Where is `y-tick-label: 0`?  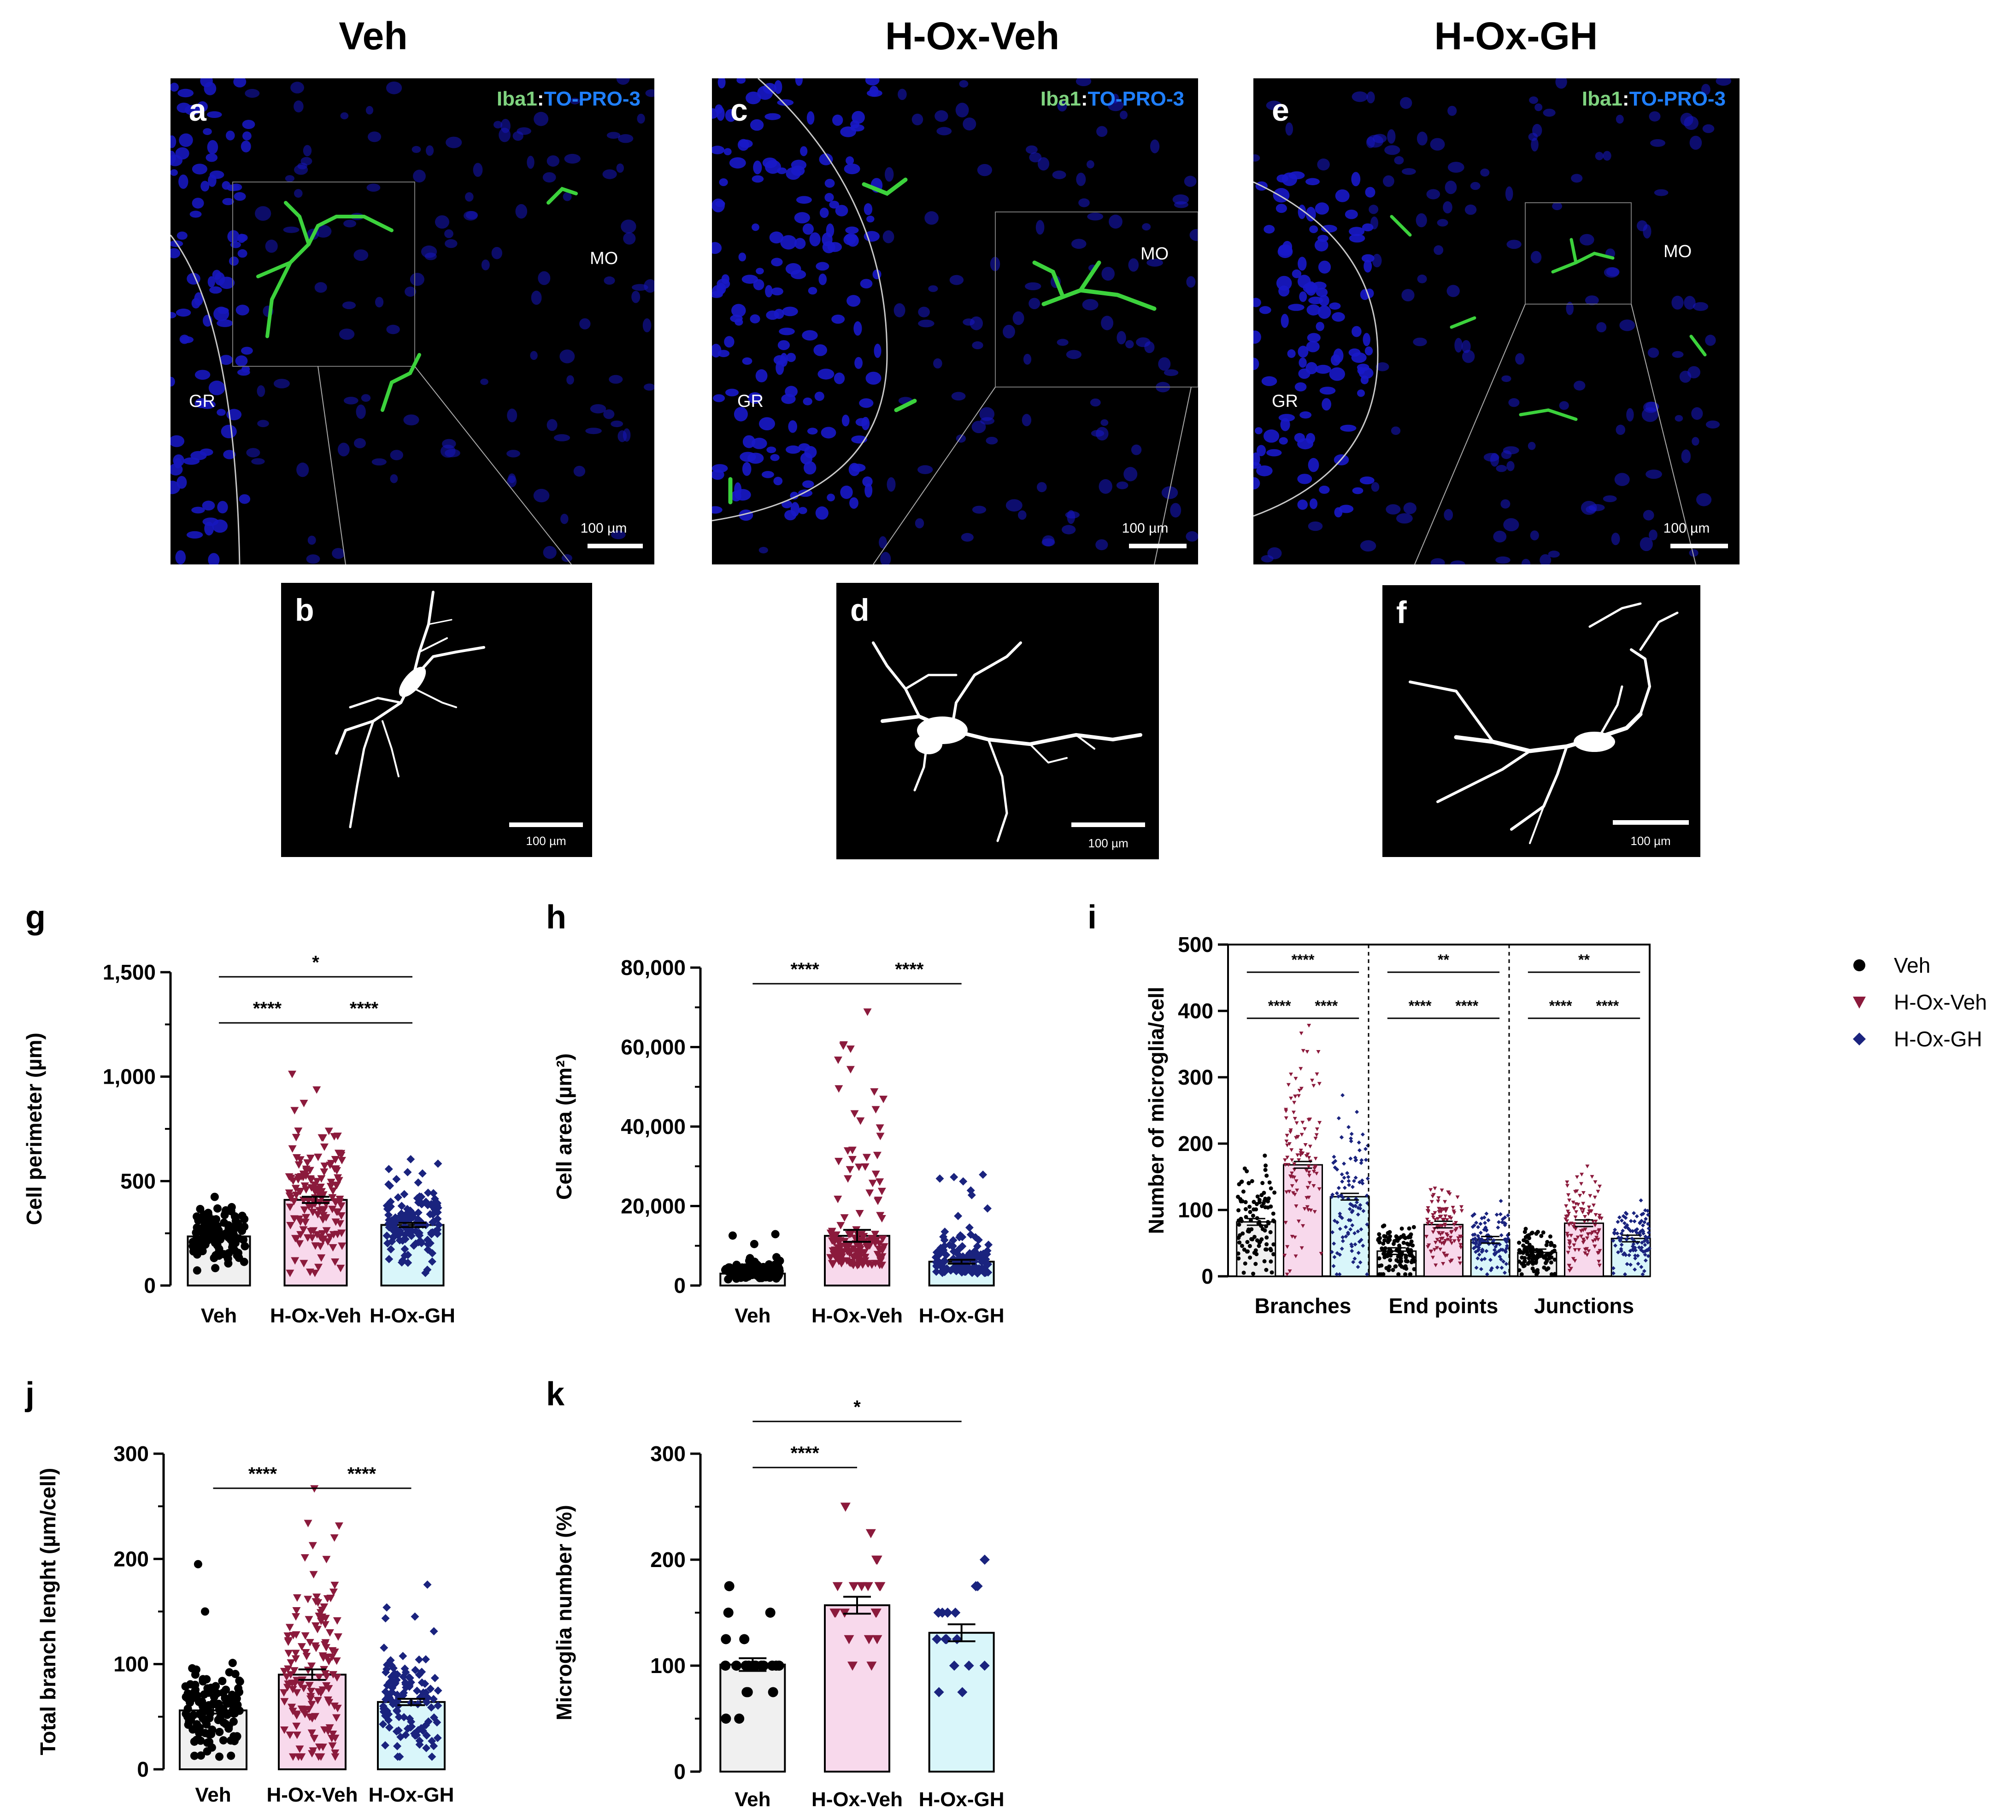 y-tick-label: 0 is located at coordinates (680, 1772).